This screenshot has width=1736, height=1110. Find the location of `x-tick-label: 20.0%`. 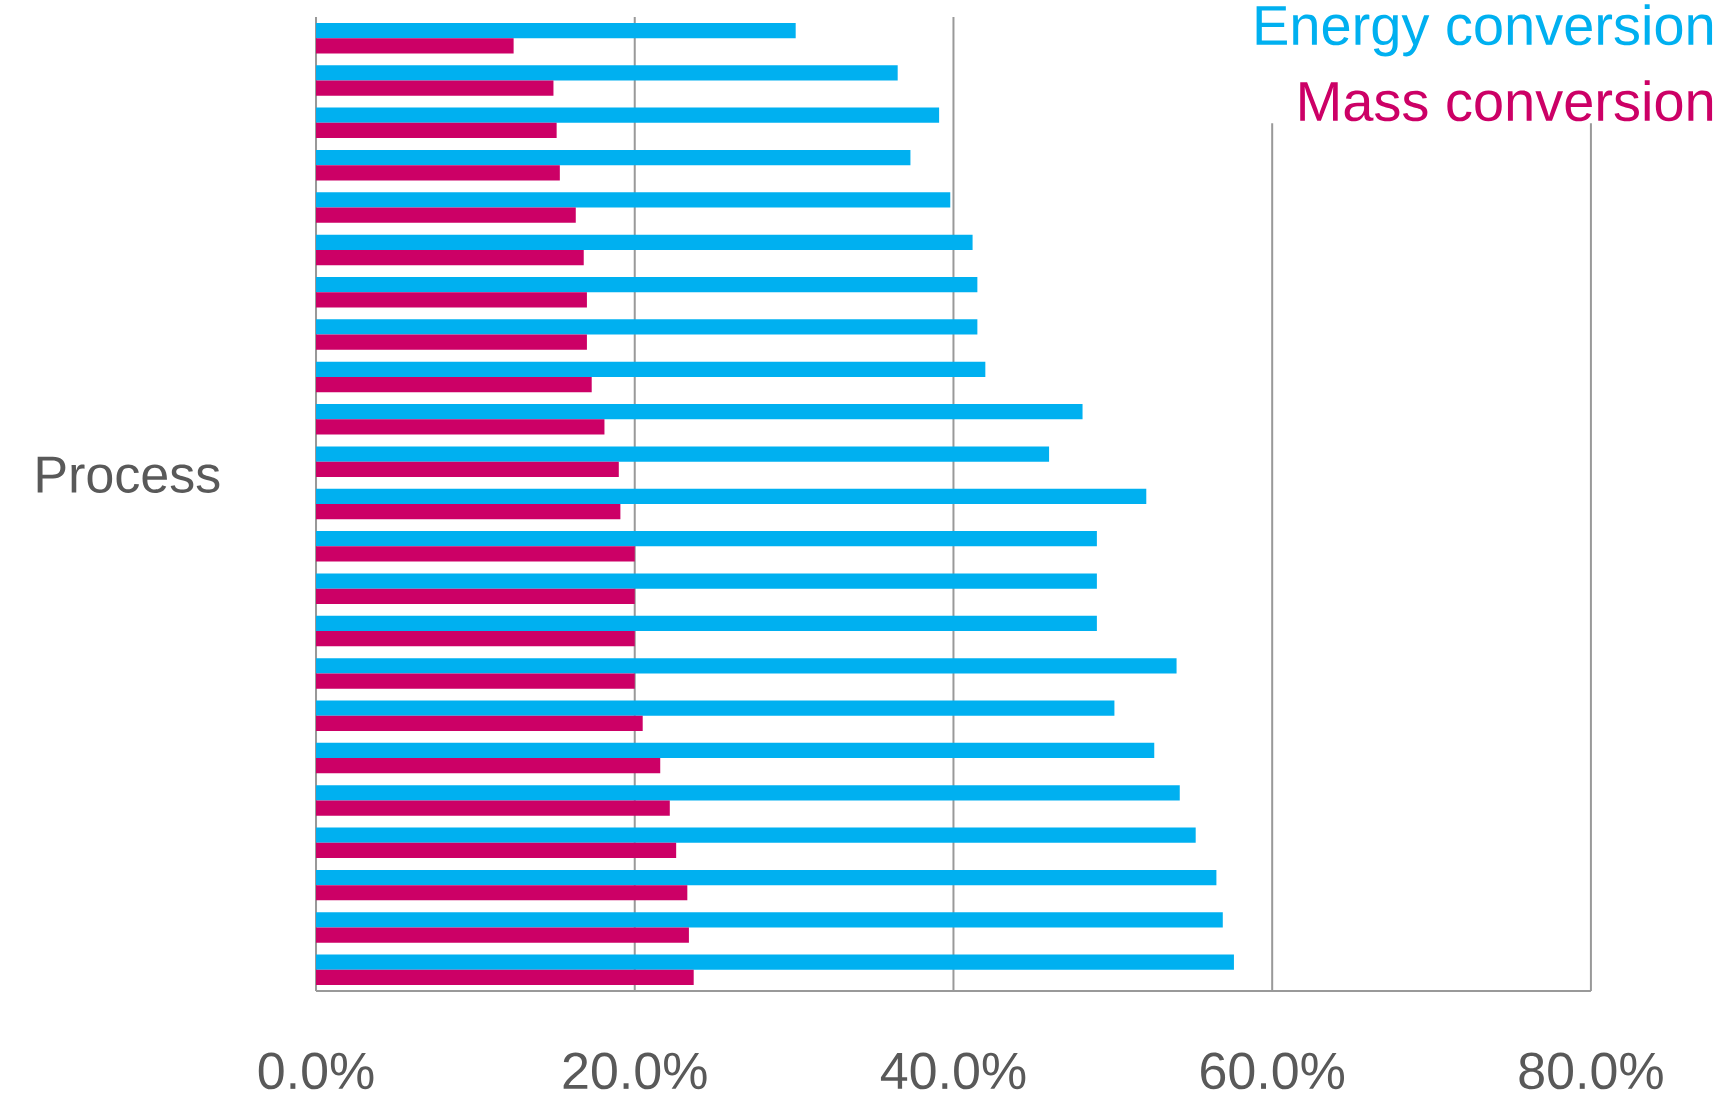

x-tick-label: 20.0% is located at coordinates (635, 1071).